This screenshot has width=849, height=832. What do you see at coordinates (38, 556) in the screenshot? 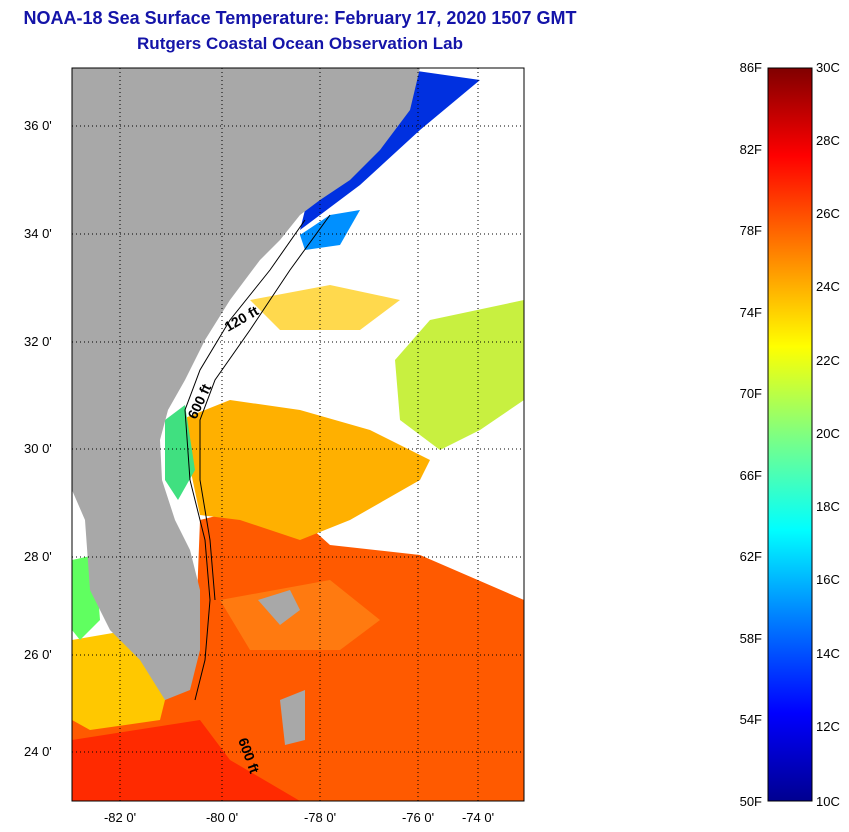
I see `lat-label: 28 0'` at bounding box center [38, 556].